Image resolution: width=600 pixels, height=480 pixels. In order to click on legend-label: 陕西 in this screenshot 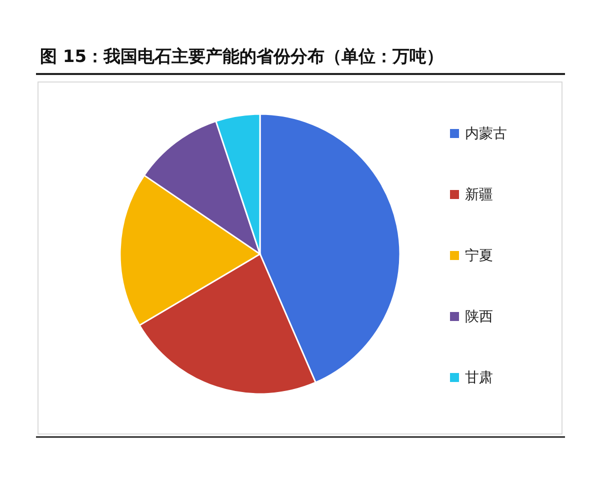, I will do `click(479, 317)`.